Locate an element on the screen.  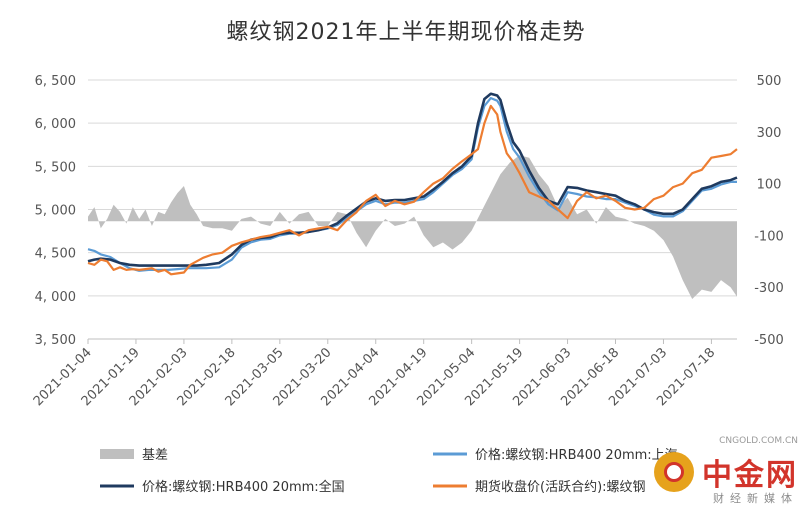
watermark-logo-icon is located at coordinates (674, 472).